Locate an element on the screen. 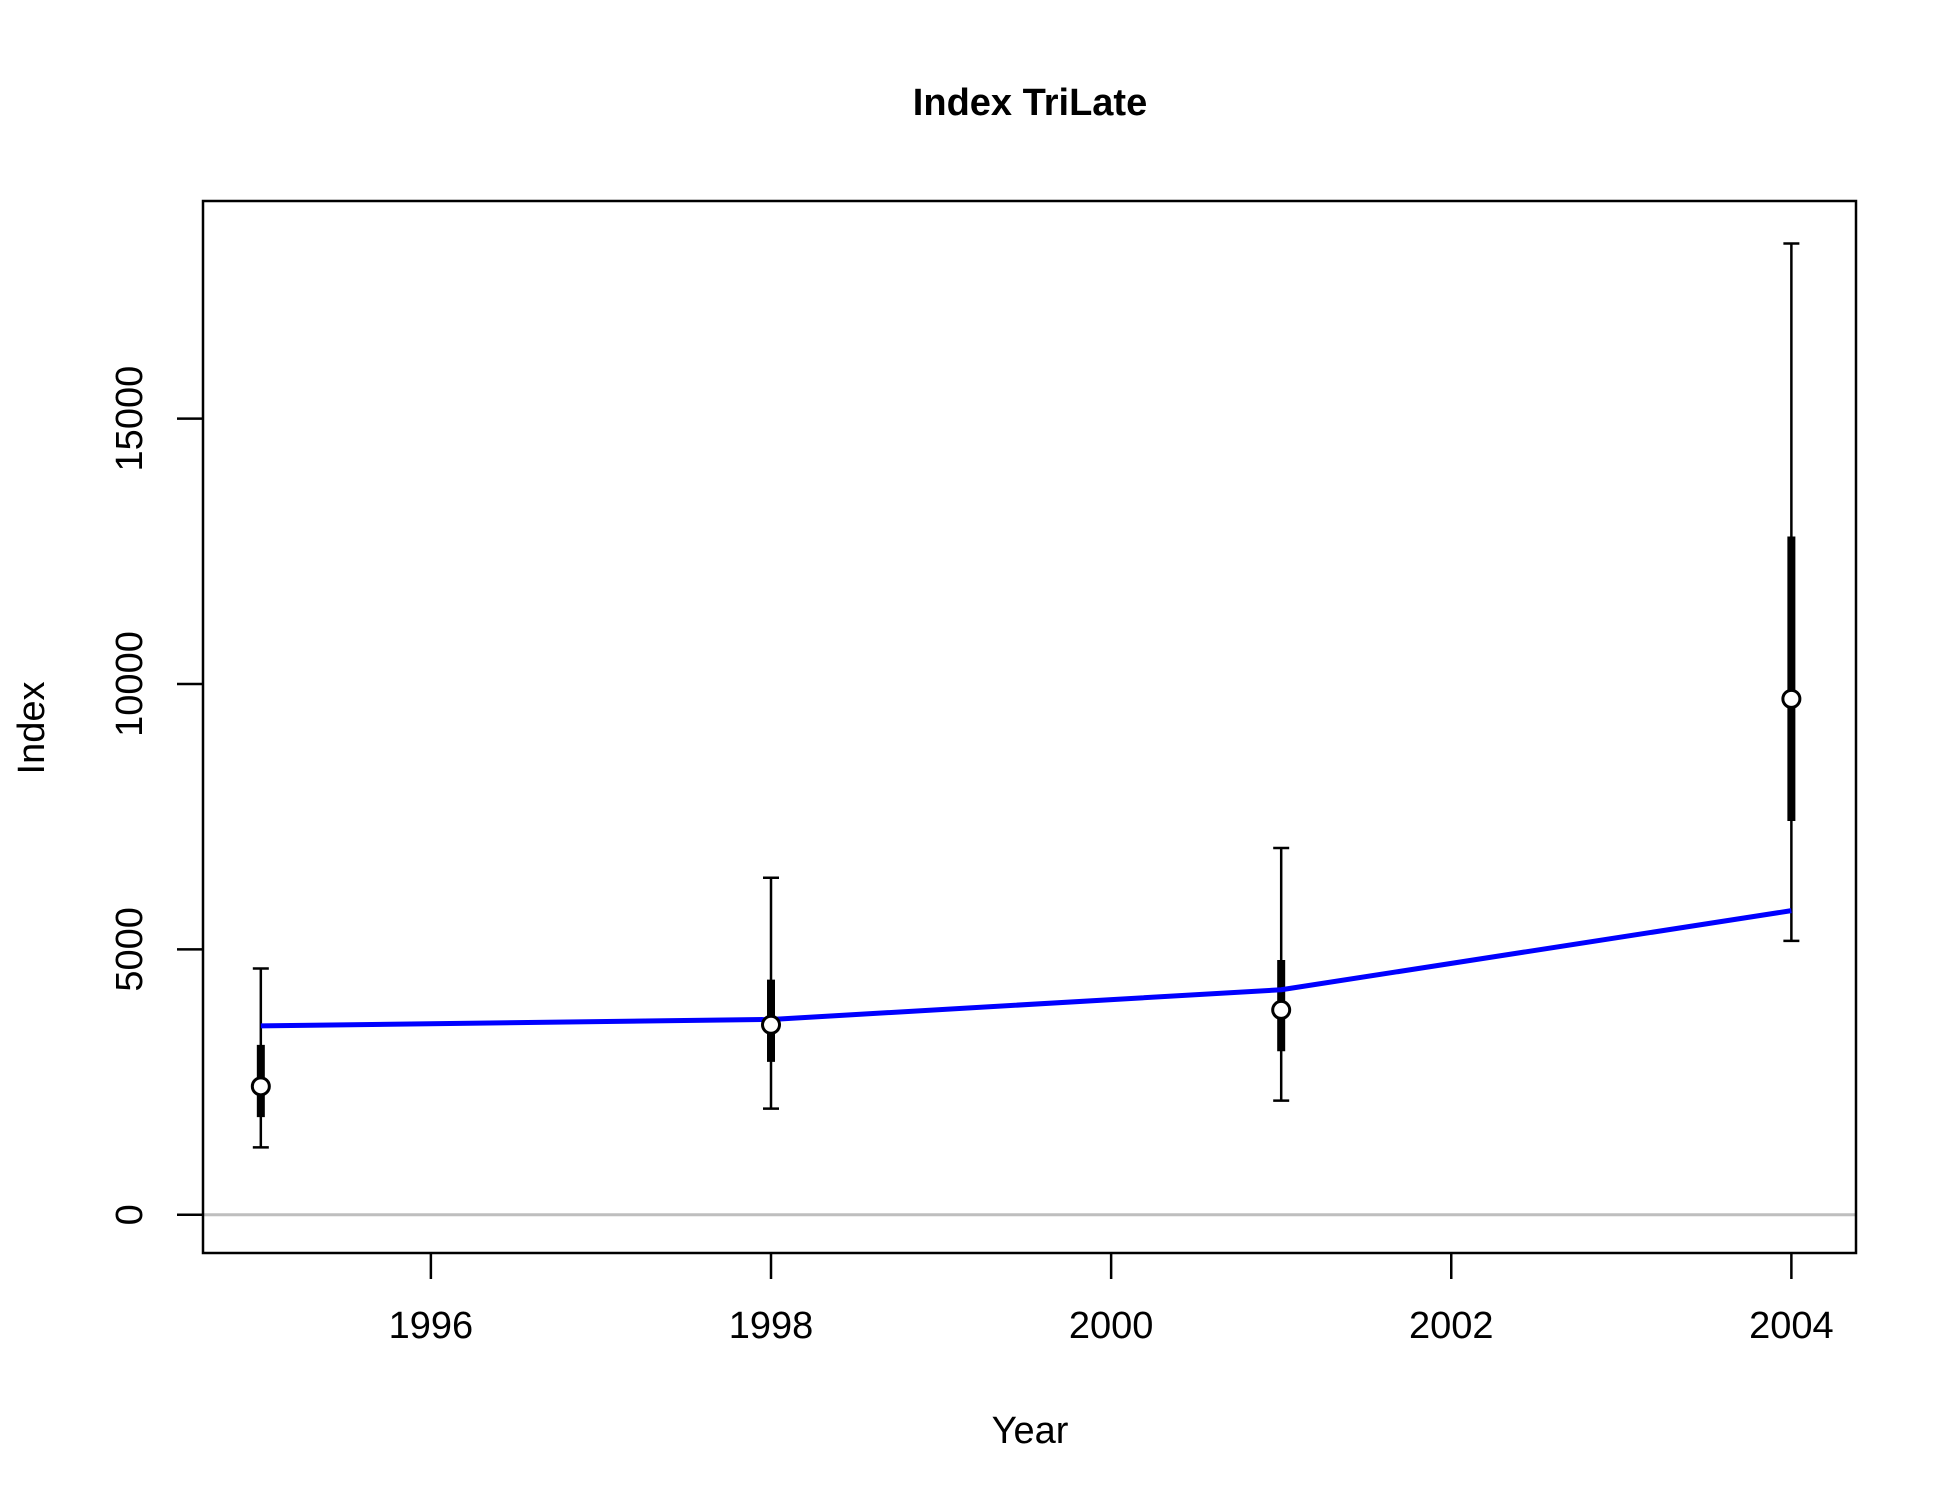 The width and height of the screenshot is (1950, 1500). x-tick-label: 1996 is located at coordinates (431, 1326).